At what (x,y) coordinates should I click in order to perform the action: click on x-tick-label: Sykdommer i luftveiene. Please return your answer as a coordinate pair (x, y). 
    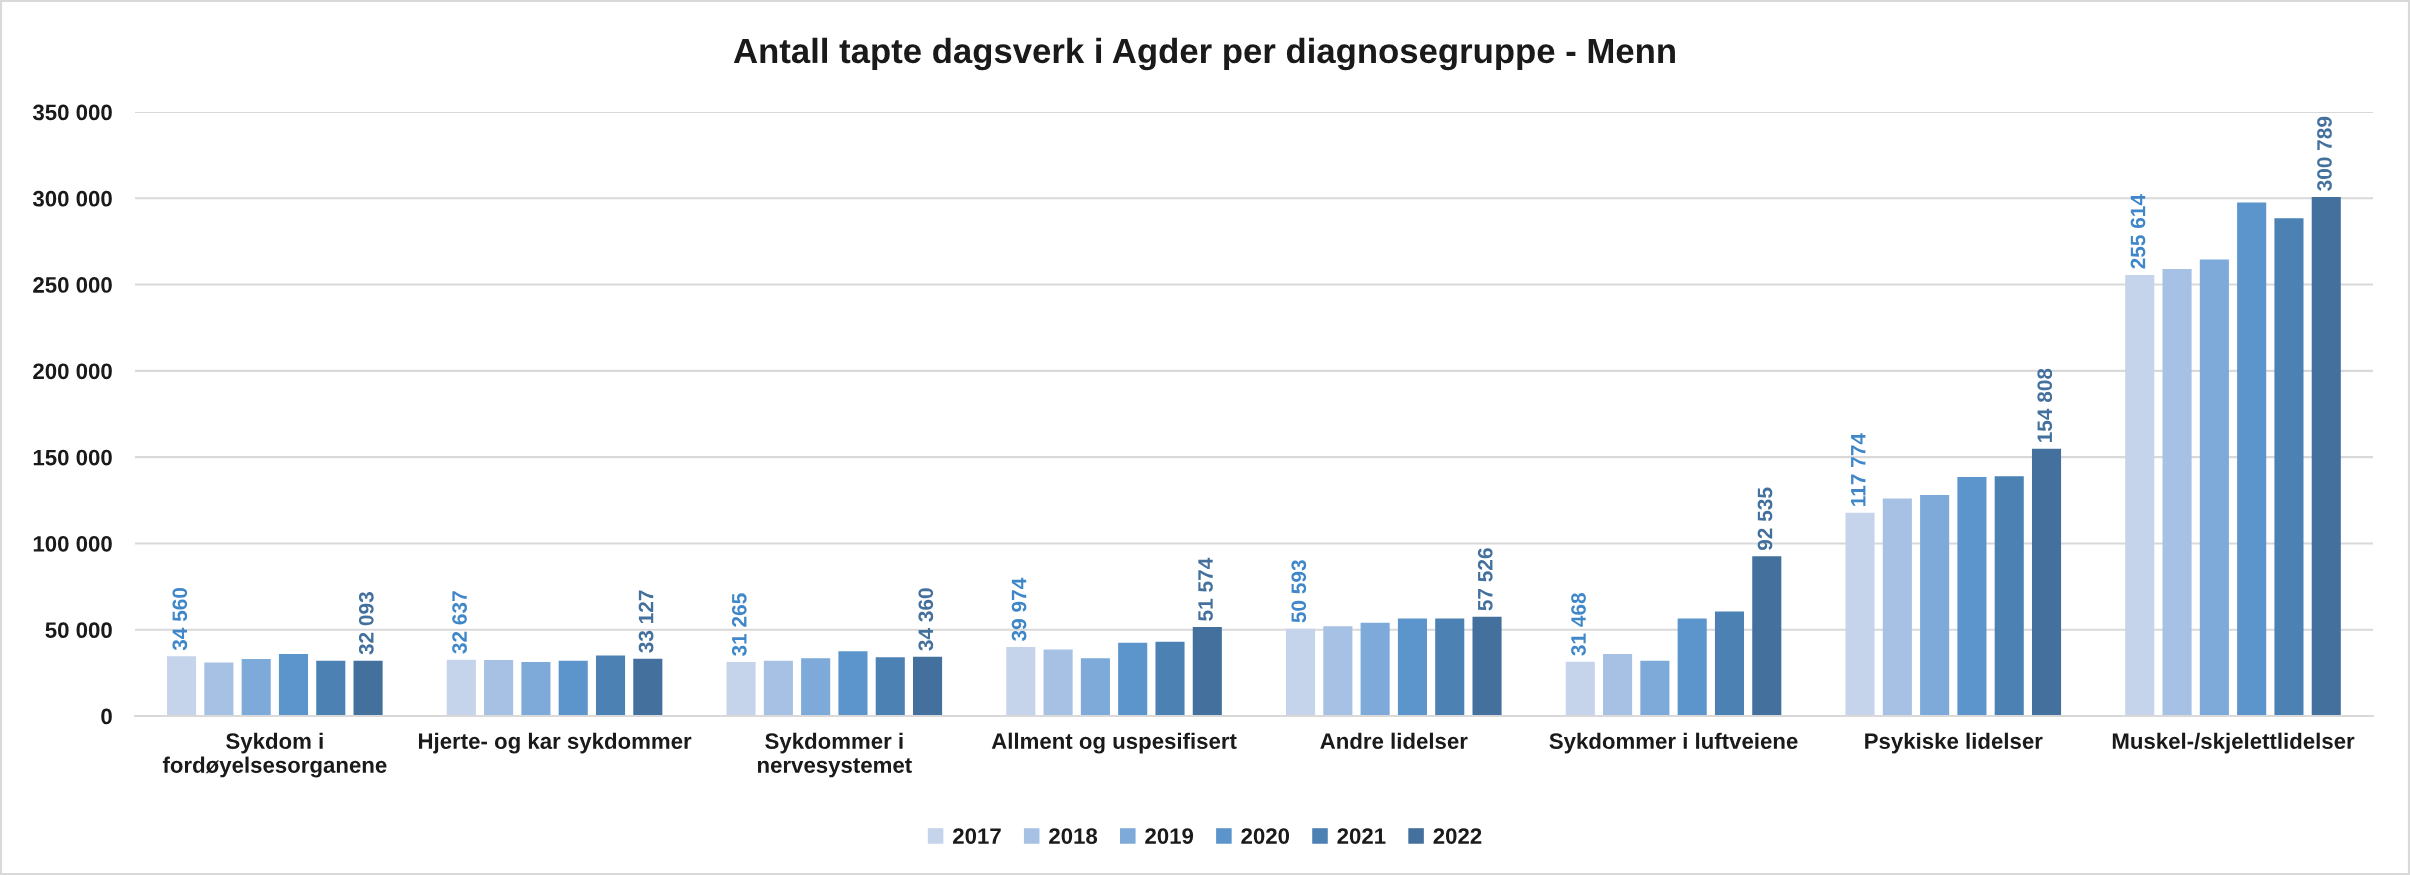
    Looking at the image, I should click on (1673, 743).